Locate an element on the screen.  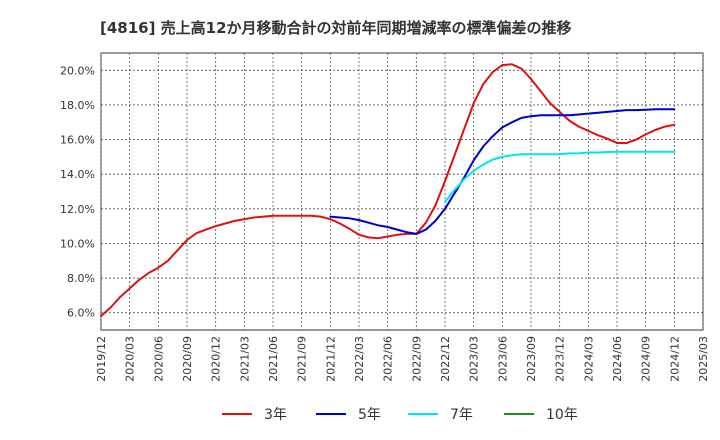
x-tick-label: 2020/06 is located at coordinates (158, 359).